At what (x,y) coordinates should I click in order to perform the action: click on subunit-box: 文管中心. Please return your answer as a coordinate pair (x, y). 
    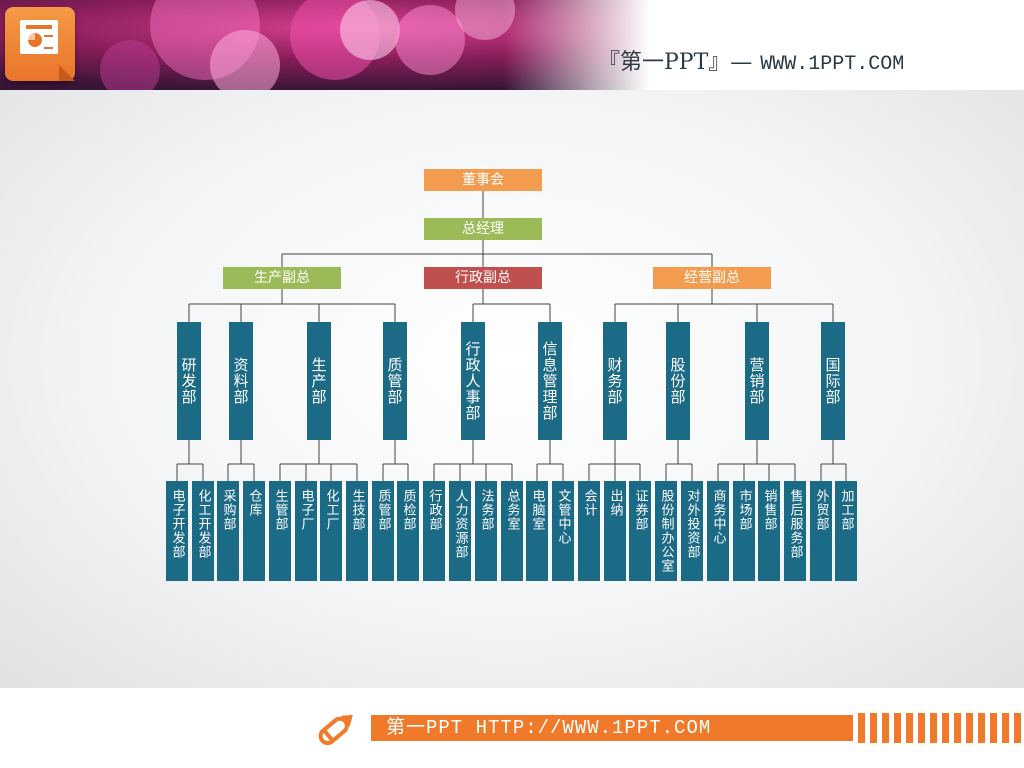
    Looking at the image, I should click on (563, 531).